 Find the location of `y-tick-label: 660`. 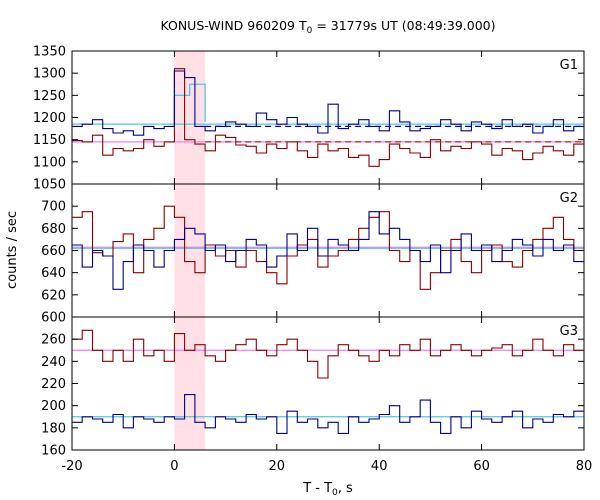

y-tick-label: 660 is located at coordinates (53, 251).